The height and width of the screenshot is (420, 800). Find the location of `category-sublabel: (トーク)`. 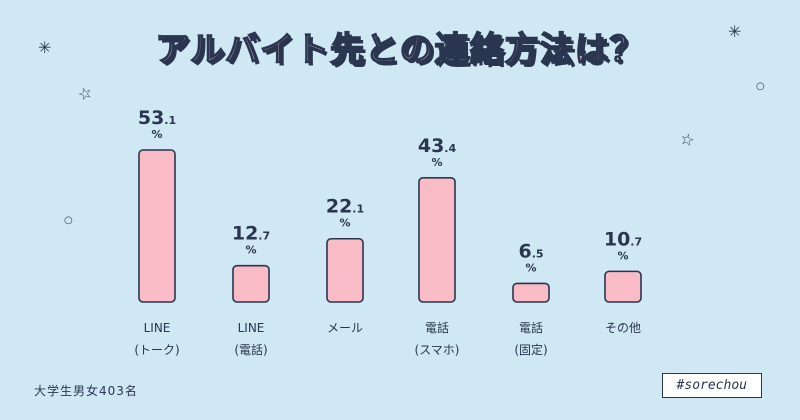

category-sublabel: (トーク) is located at coordinates (156, 350).